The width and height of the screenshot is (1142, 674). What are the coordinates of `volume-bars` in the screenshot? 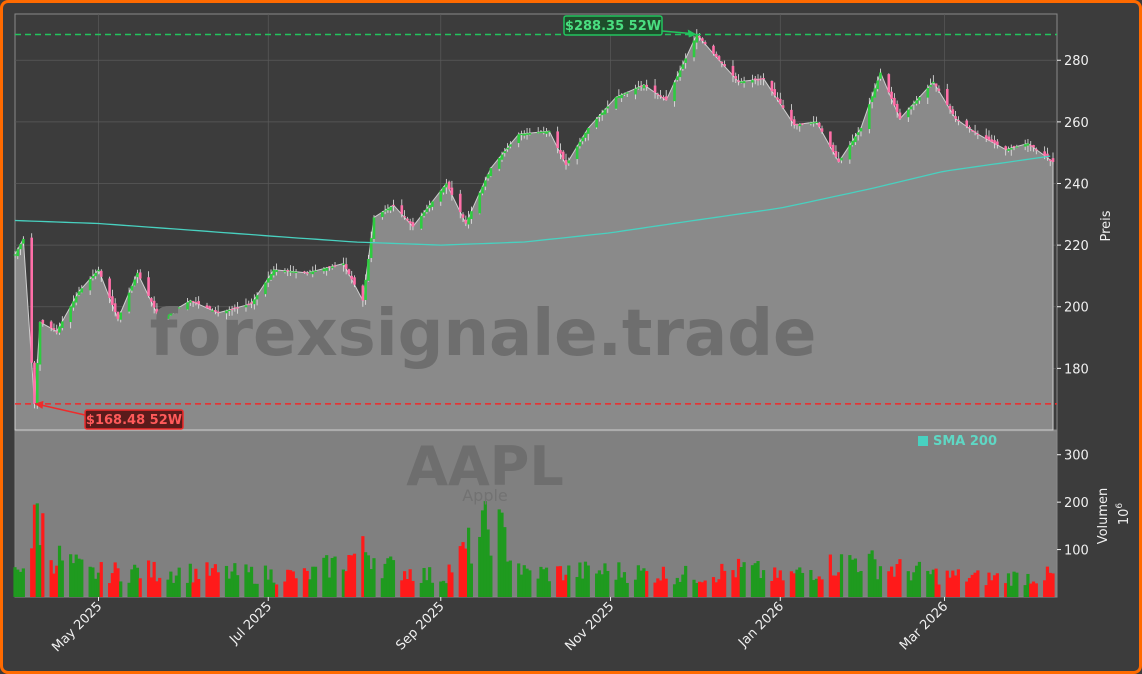 It's located at (534, 549).